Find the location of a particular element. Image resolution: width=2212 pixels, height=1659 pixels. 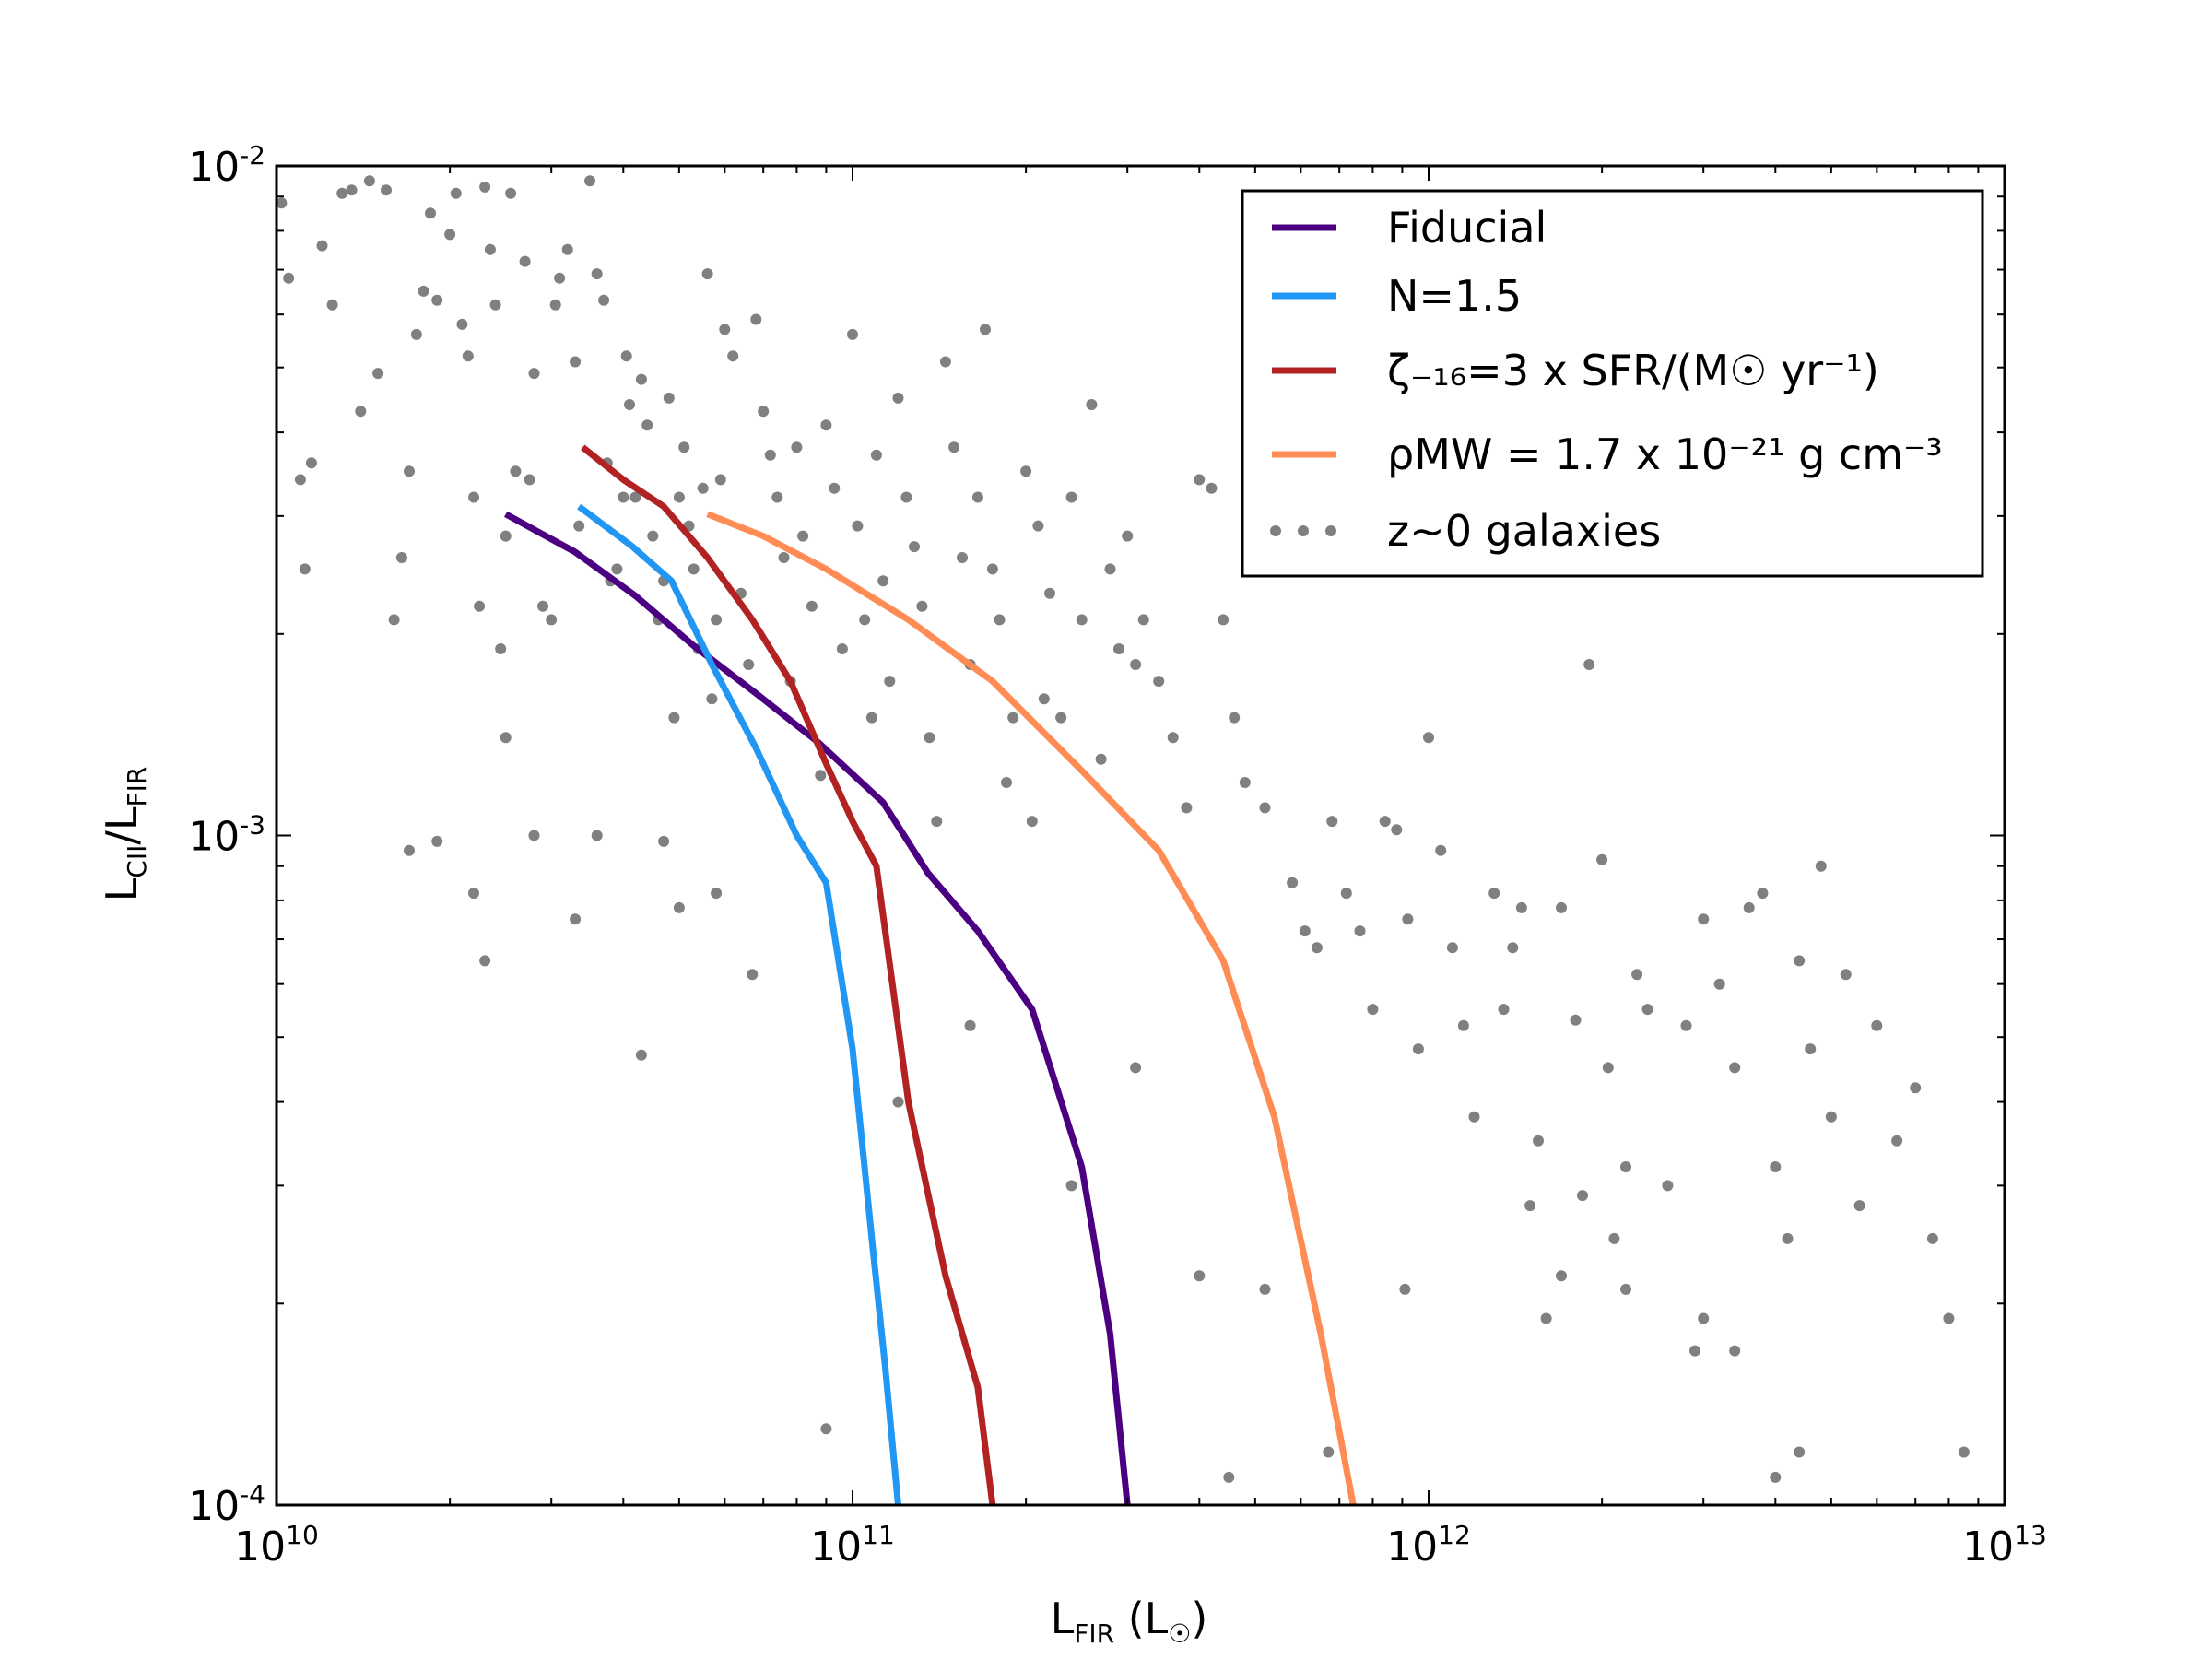

y-tick-exp: -2 is located at coordinates (252, 155).